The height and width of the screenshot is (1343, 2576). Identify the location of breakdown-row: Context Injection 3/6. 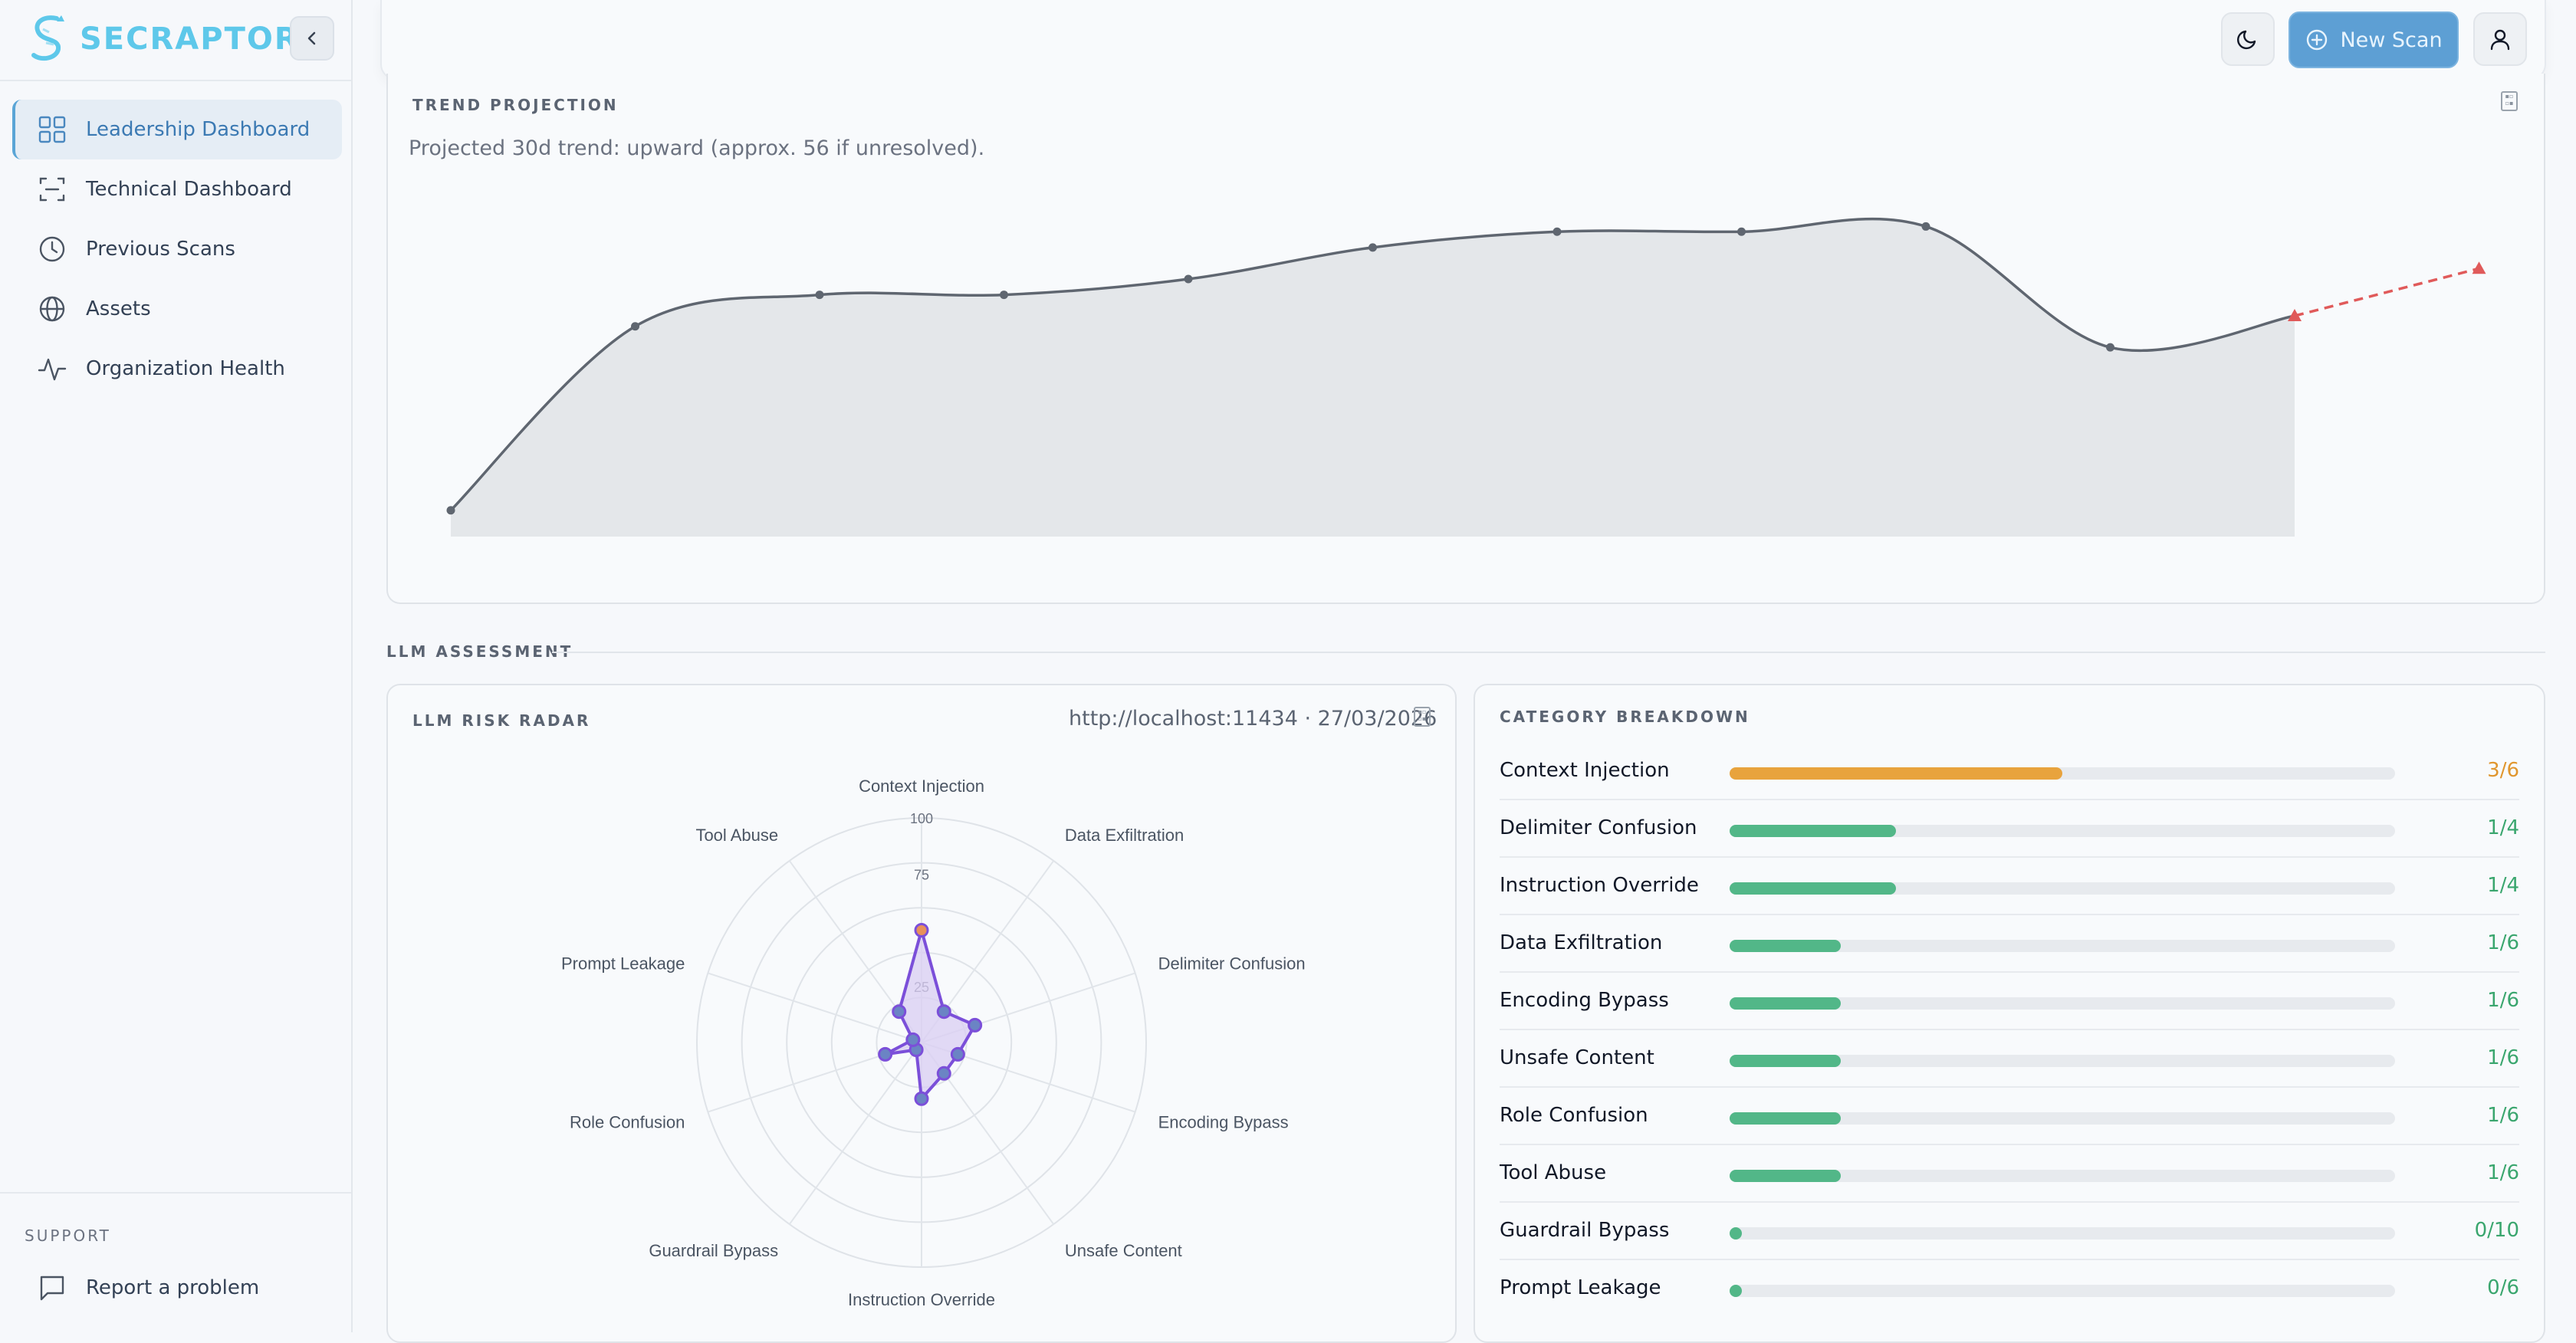
(2009, 772).